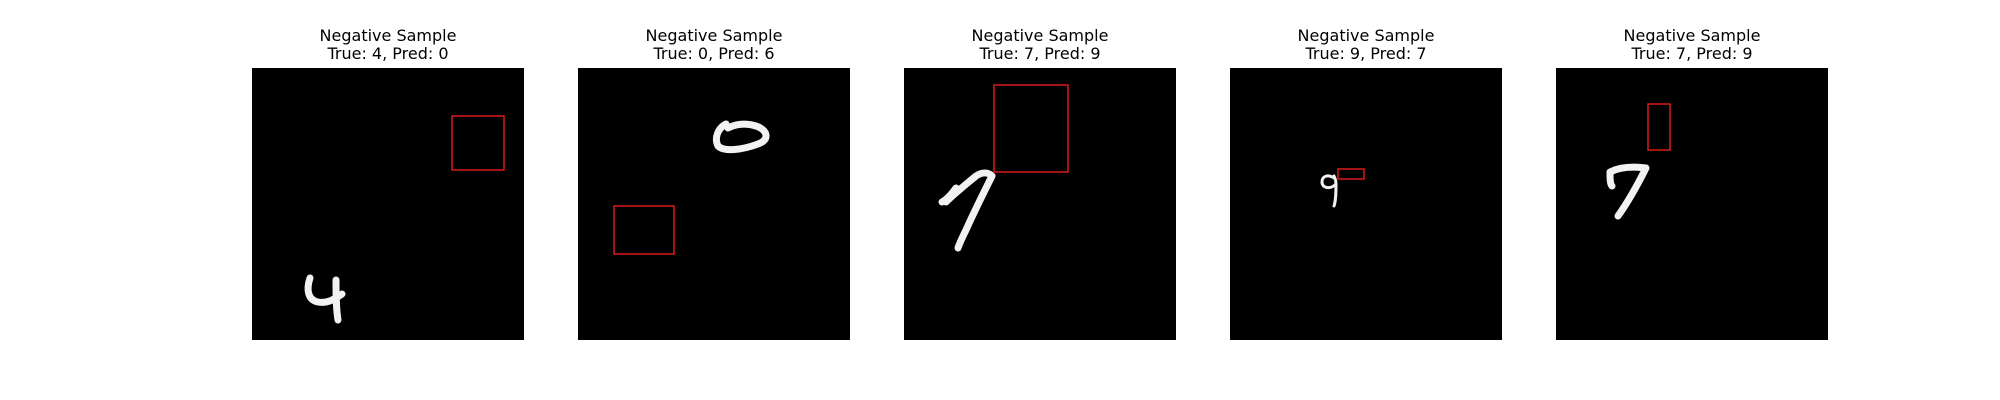 The width and height of the screenshot is (2000, 400). I want to click on panel-label: True: 0, Pred: 6, so click(714, 53).